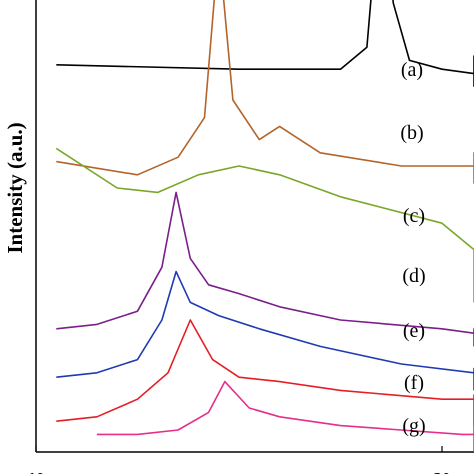 The height and width of the screenshot is (474, 474). I want to click on series-label-c: (c), so click(414, 216).